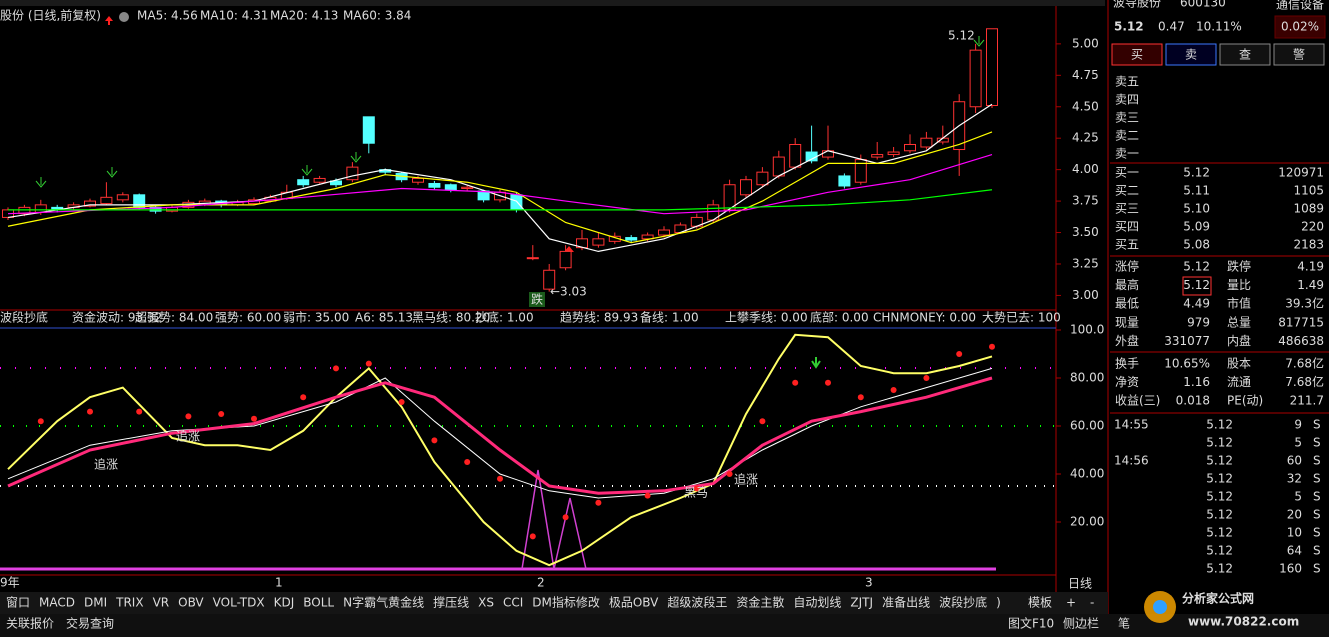 The height and width of the screenshot is (637, 1329). I want to click on ask-label: 卖三, so click(1127, 118).